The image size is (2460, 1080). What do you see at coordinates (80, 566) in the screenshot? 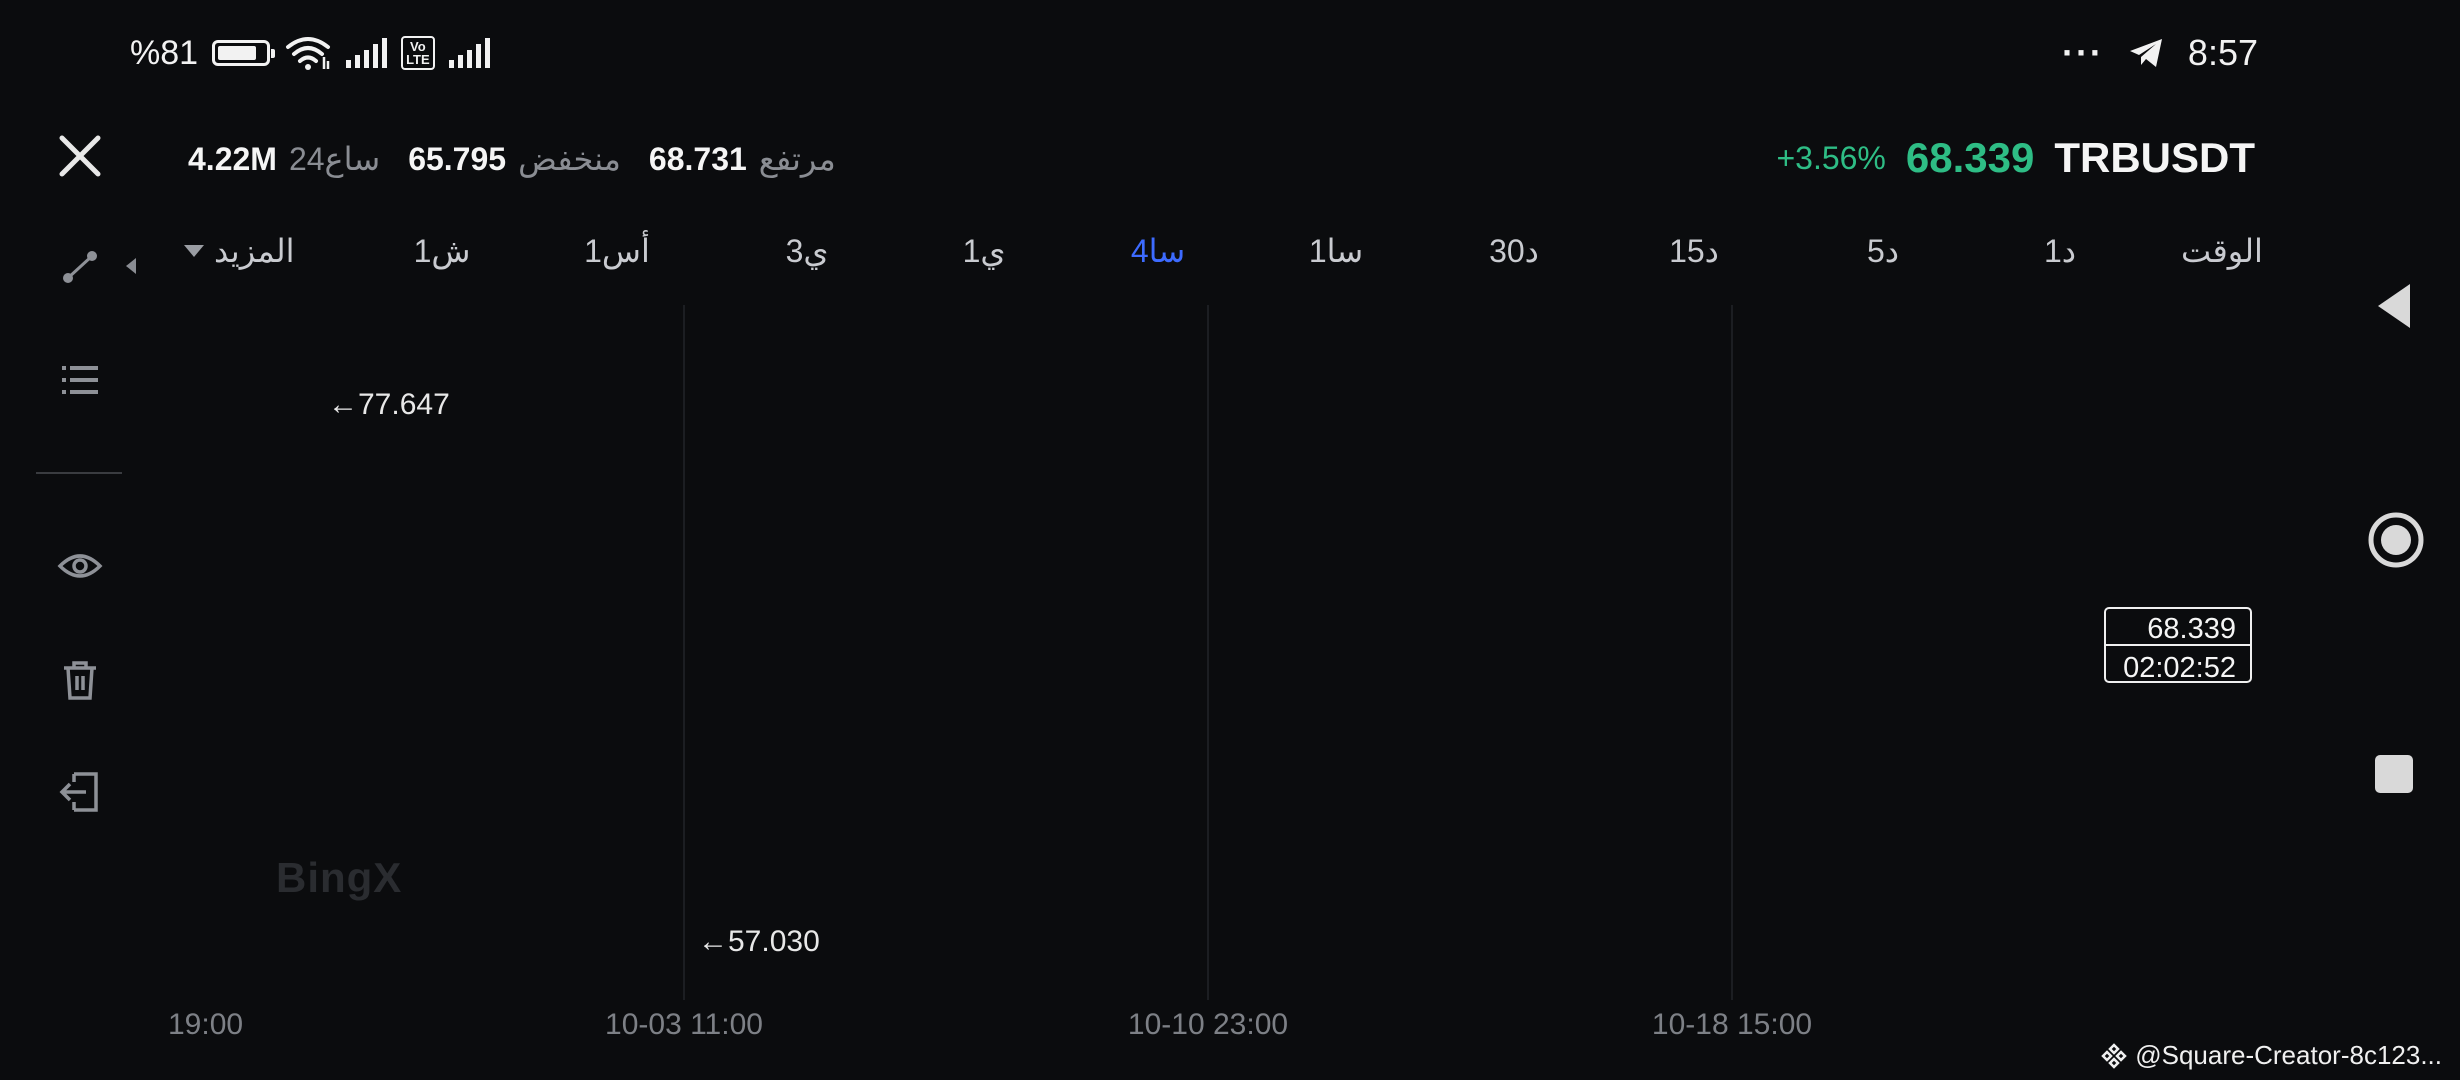
I see `eye-icon` at bounding box center [80, 566].